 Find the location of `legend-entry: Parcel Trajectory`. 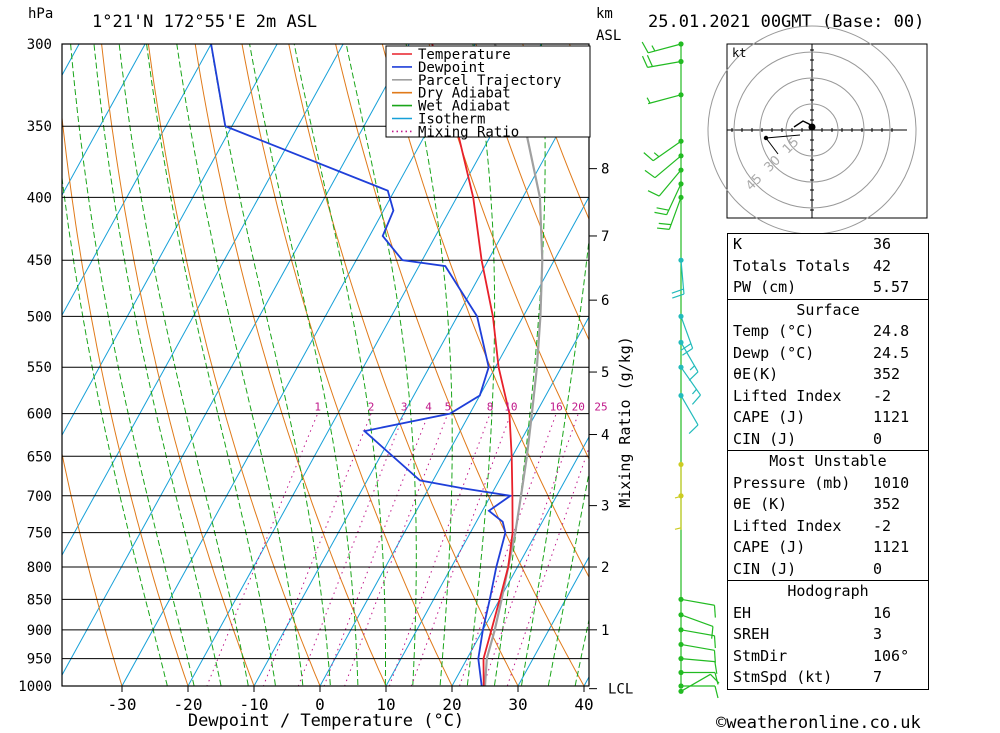

legend-entry: Parcel Trajectory is located at coordinates (489, 81).